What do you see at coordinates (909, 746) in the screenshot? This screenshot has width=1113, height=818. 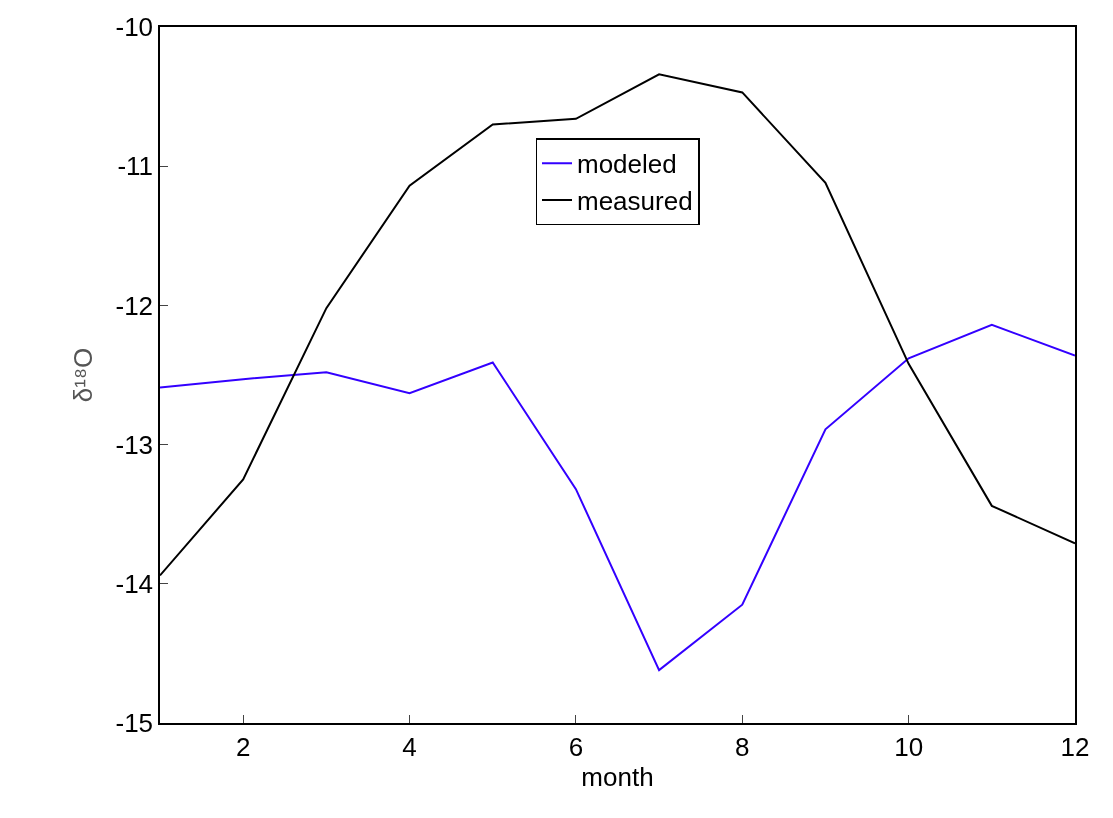 I see `x-tick-label: 10` at bounding box center [909, 746].